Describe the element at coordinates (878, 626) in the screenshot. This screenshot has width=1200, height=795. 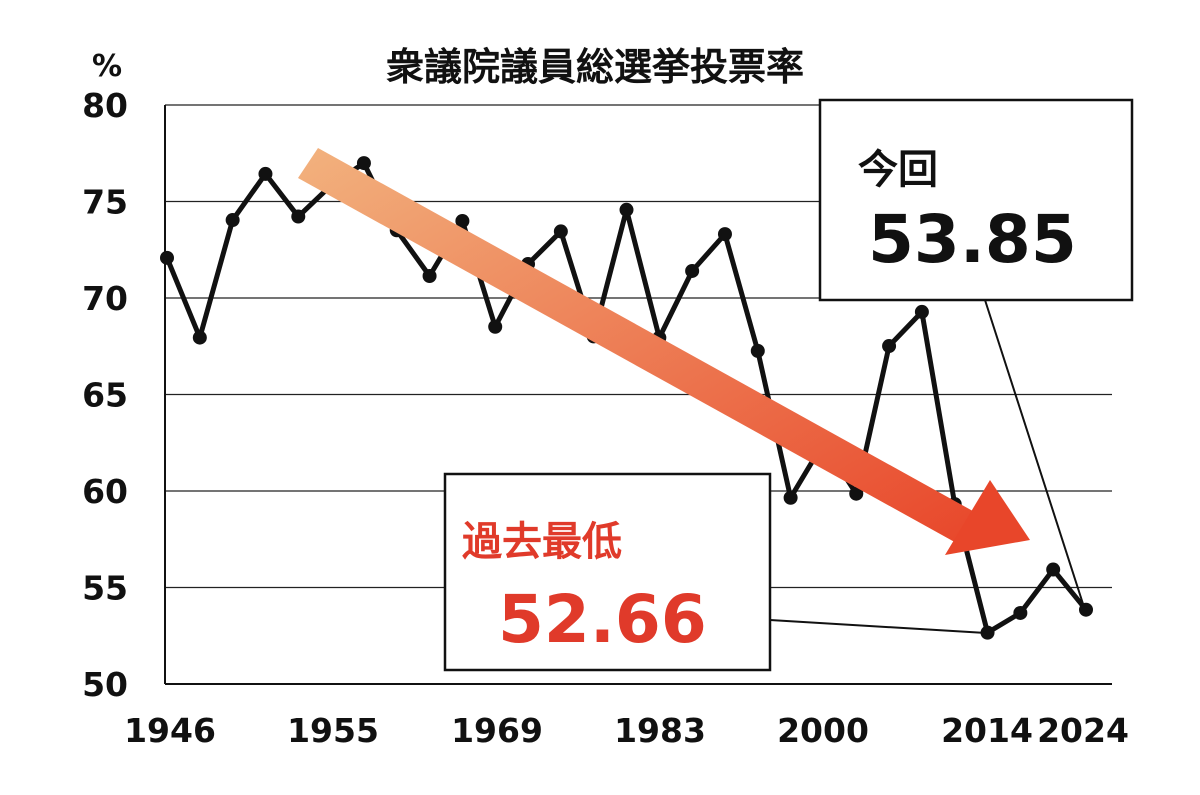
I see `callout-line-lowest` at that location.